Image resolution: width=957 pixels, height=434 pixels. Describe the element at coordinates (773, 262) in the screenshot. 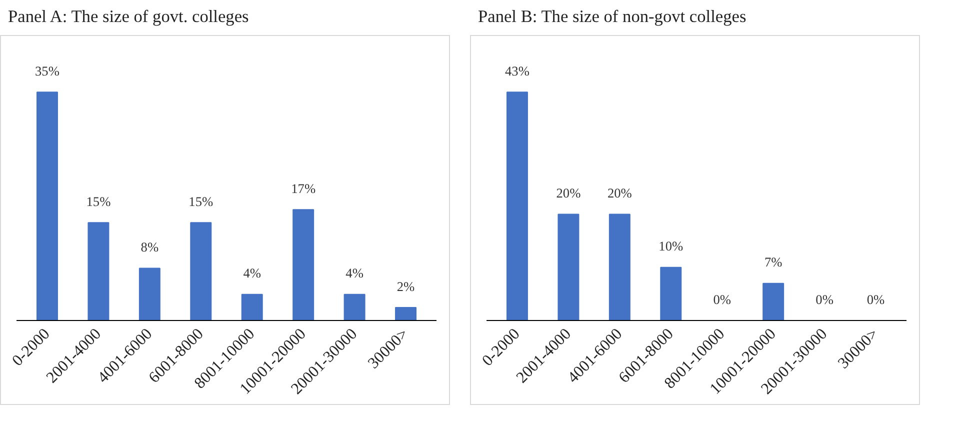

I see `data-label: 7%` at that location.